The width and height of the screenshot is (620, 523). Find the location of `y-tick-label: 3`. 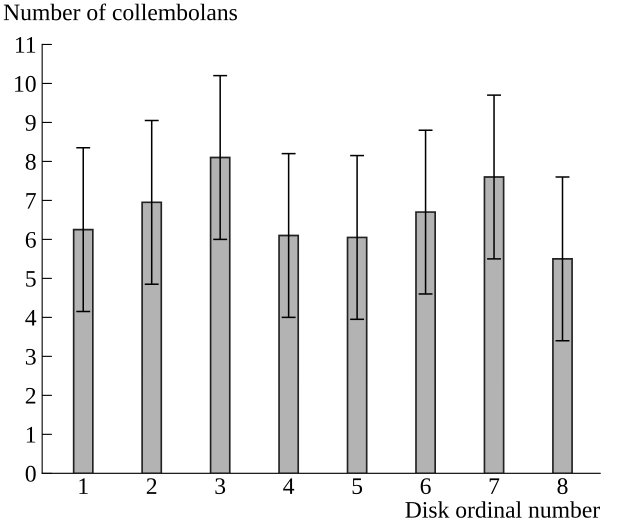

y-tick-label: 3 is located at coordinates (31, 356).